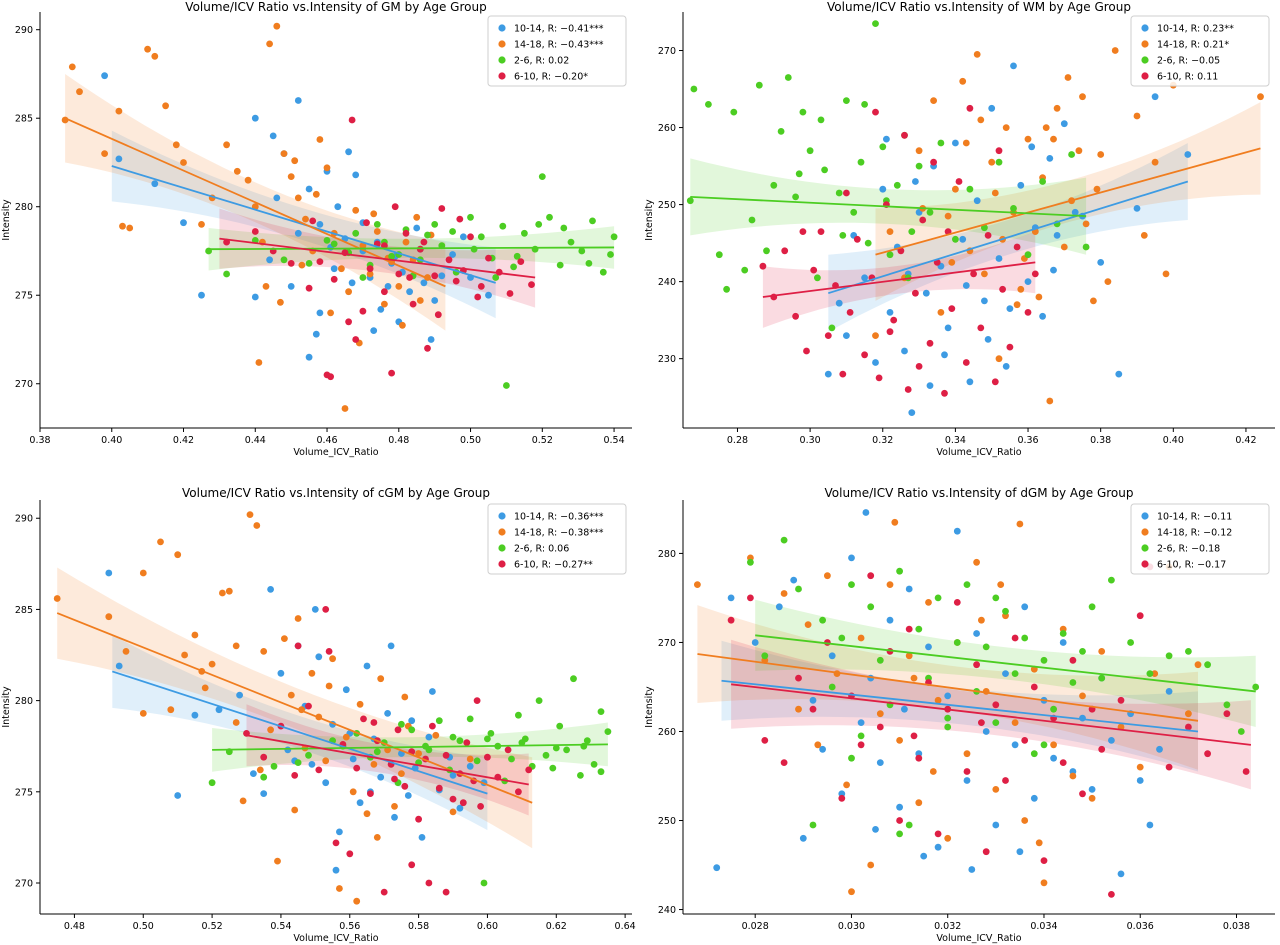 This screenshot has height=945, width=1280. Describe the element at coordinates (1027, 440) in the screenshot. I see `x-tick-label: 0.36` at that location.